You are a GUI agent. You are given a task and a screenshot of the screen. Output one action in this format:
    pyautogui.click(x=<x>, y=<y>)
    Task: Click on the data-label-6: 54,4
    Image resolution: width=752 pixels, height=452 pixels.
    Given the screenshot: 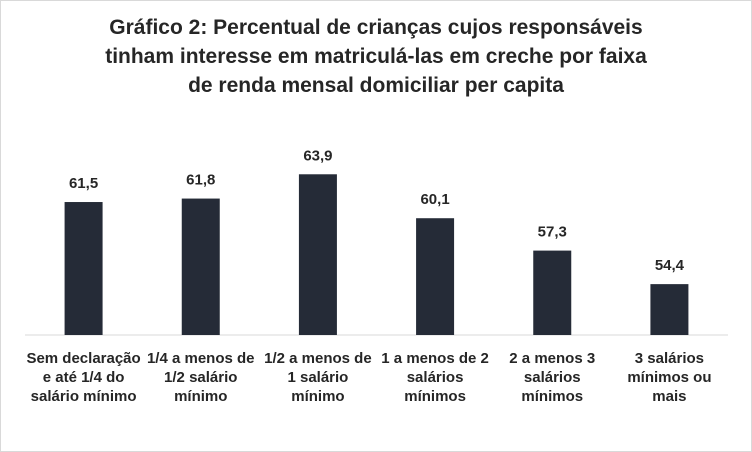 What is the action you would take?
    pyautogui.click(x=670, y=265)
    